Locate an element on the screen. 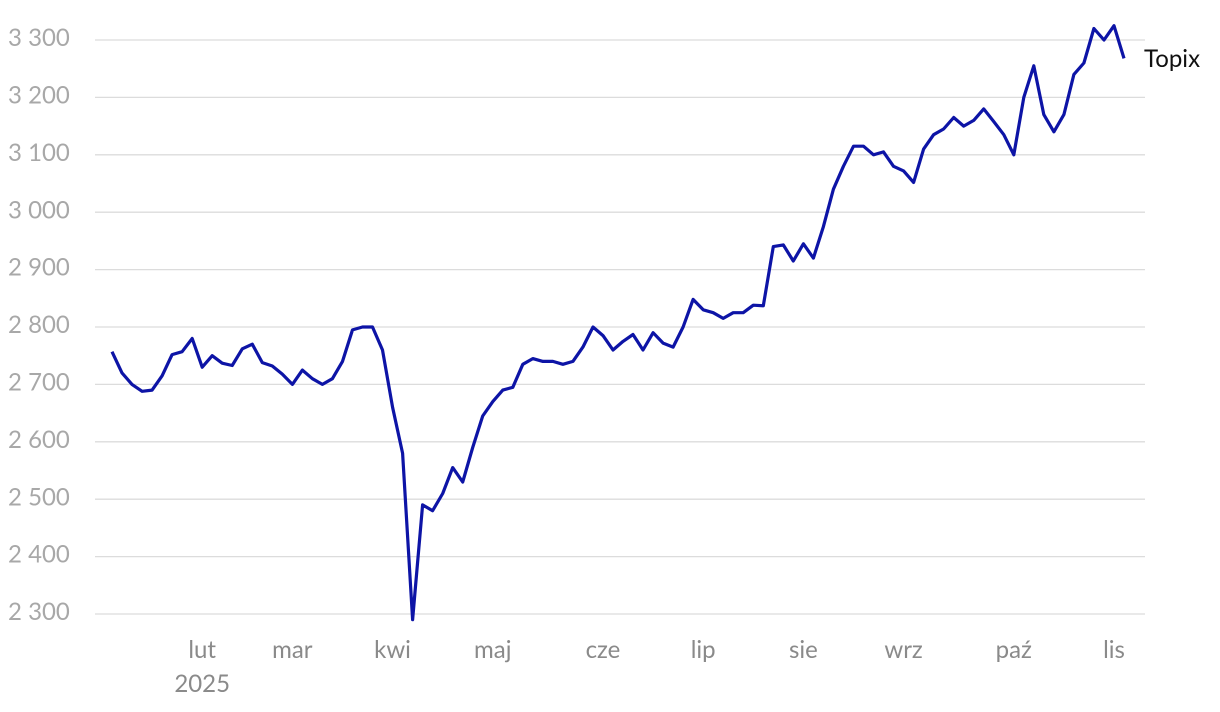  x-tick-label: maj is located at coordinates (492, 649).